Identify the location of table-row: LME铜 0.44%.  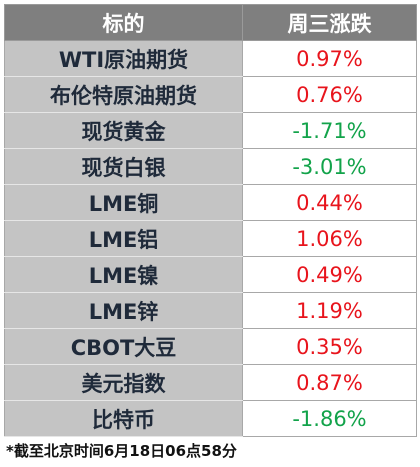
(210, 202).